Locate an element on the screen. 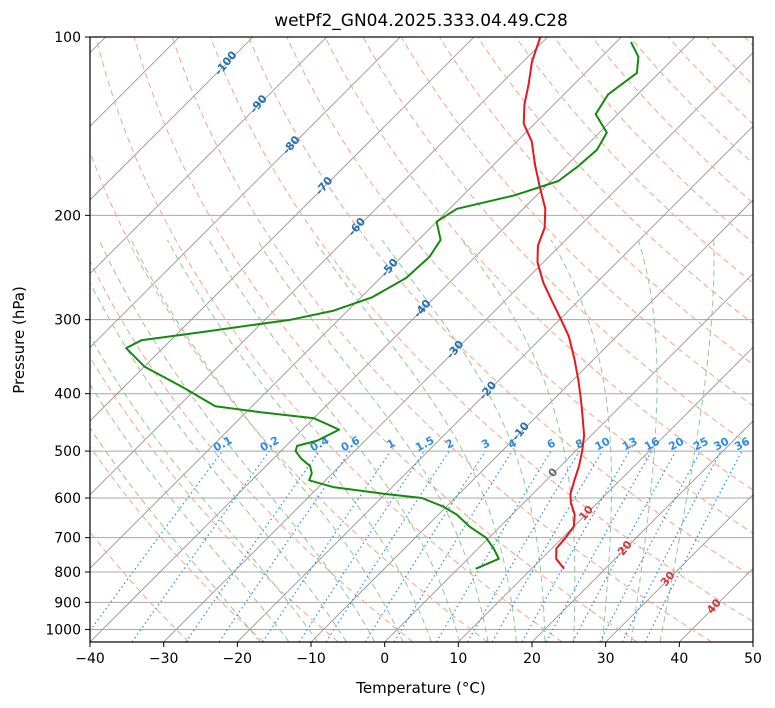 This screenshot has width=775, height=708. x-tick-label: −40 is located at coordinates (90, 659).